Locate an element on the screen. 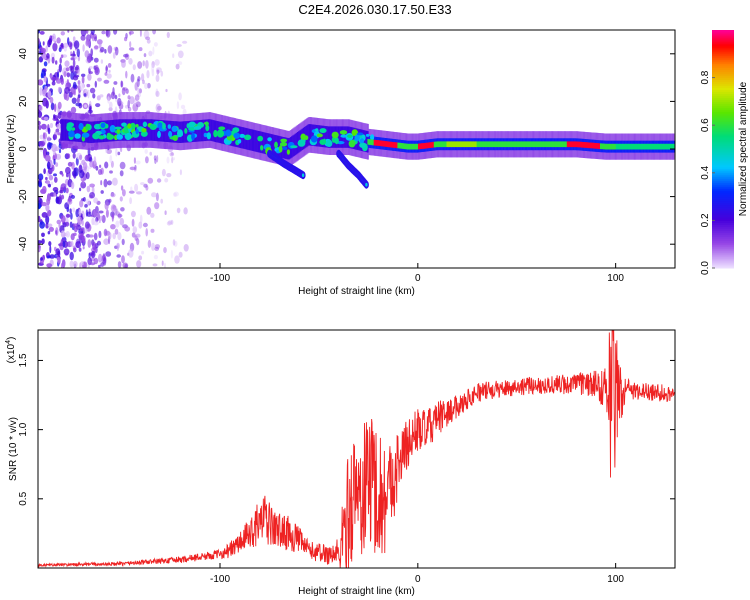 The width and height of the screenshot is (750, 600). snr-xtick-label: 0 is located at coordinates (418, 579).